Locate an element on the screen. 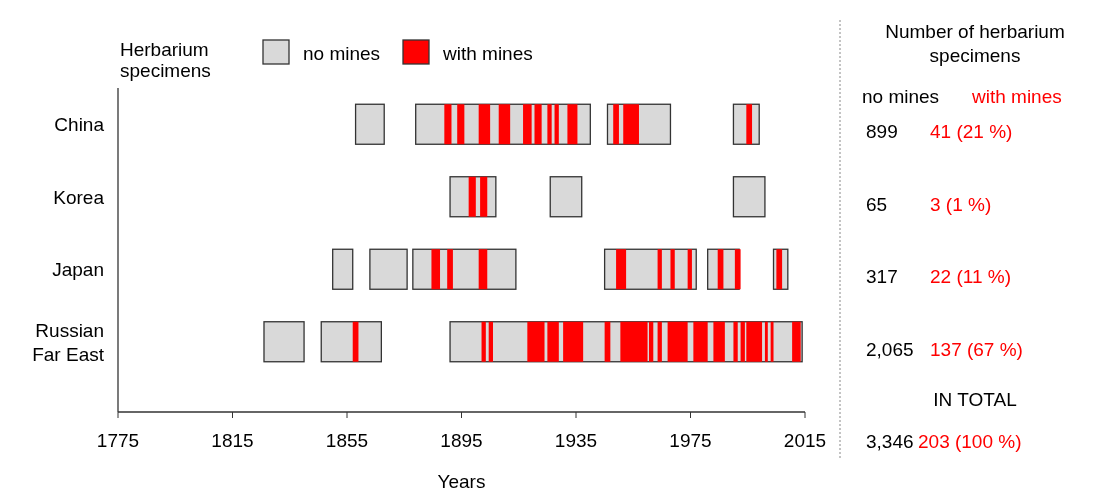  x-tick-label: 2015 is located at coordinates (805, 440).